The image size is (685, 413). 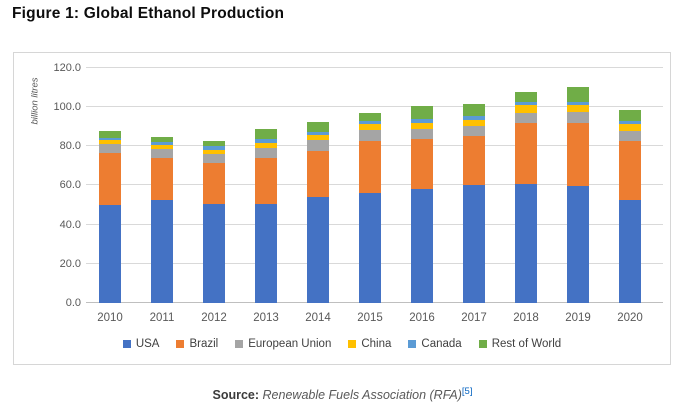 What do you see at coordinates (290, 344) in the screenshot?
I see `legend-label: European Union` at bounding box center [290, 344].